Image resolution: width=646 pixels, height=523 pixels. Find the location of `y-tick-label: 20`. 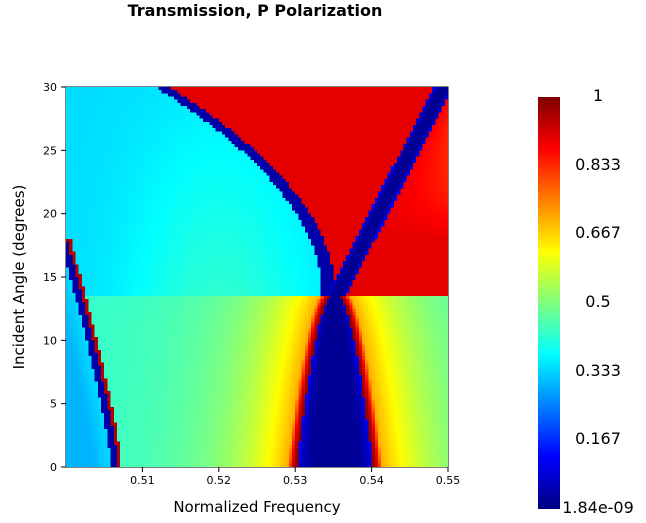

y-tick-label: 20 is located at coordinates (50, 214).